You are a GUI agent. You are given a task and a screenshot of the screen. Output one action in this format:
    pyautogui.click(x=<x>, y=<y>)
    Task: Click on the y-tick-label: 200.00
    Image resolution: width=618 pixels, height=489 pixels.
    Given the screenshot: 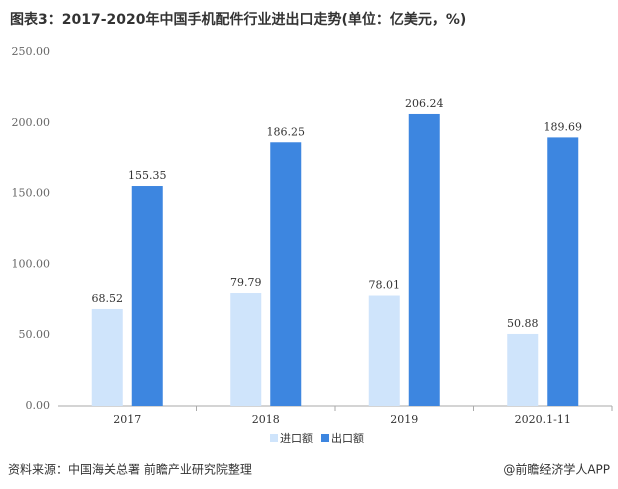 What is the action you would take?
    pyautogui.click(x=31, y=122)
    